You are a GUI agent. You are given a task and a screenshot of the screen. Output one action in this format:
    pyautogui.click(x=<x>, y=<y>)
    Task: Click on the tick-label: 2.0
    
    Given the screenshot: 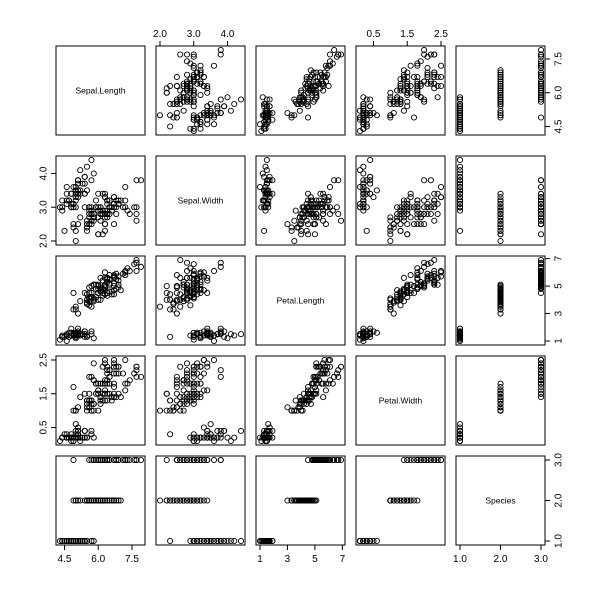 What is the action you would take?
    pyautogui.click(x=501, y=559)
    